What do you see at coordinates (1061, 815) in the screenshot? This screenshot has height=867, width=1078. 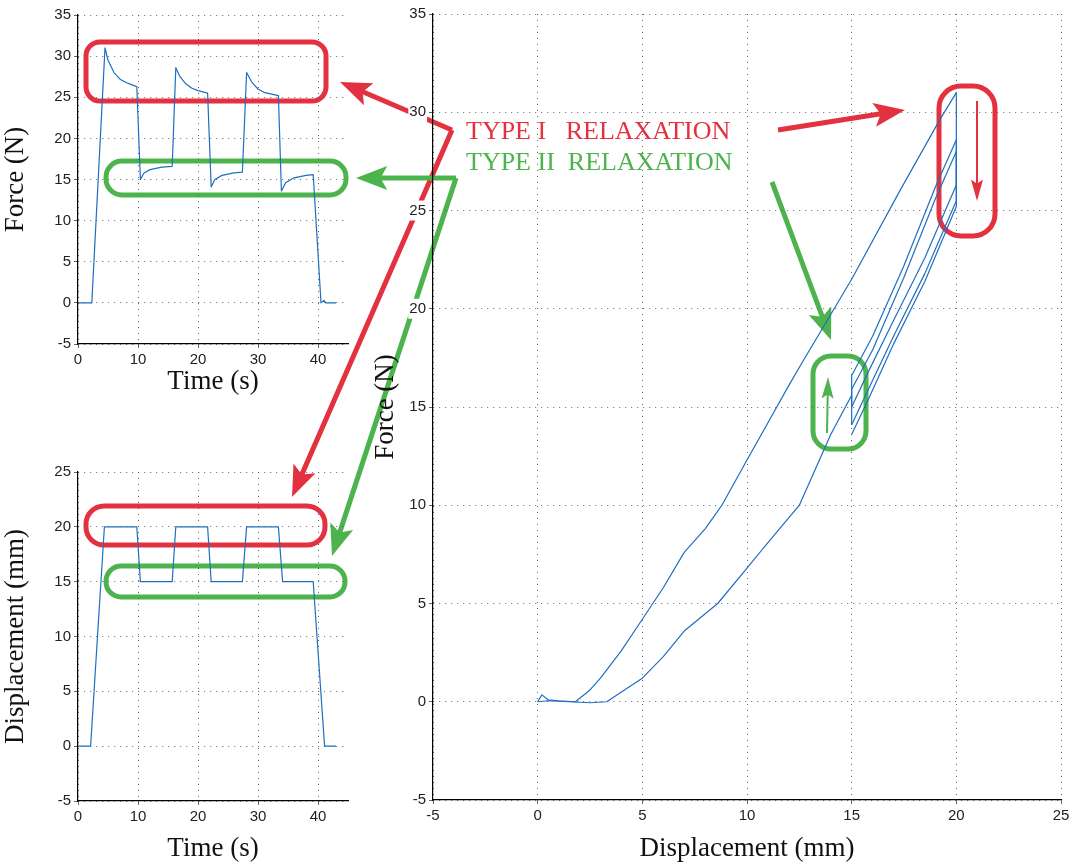 I see `x-tick-label: 25` at bounding box center [1061, 815].